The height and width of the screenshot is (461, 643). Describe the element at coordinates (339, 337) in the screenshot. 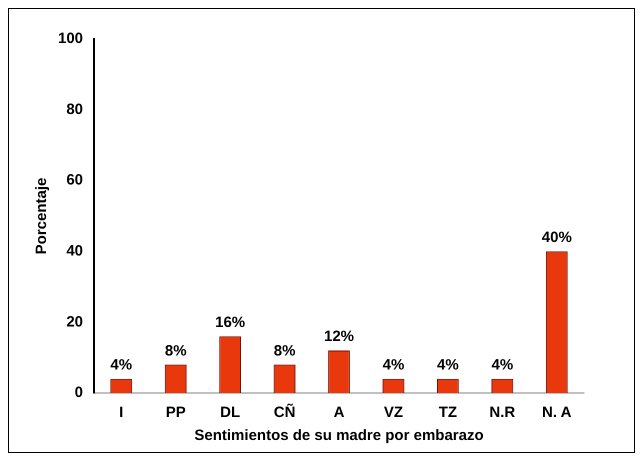

I see `data-label: 12%` at that location.